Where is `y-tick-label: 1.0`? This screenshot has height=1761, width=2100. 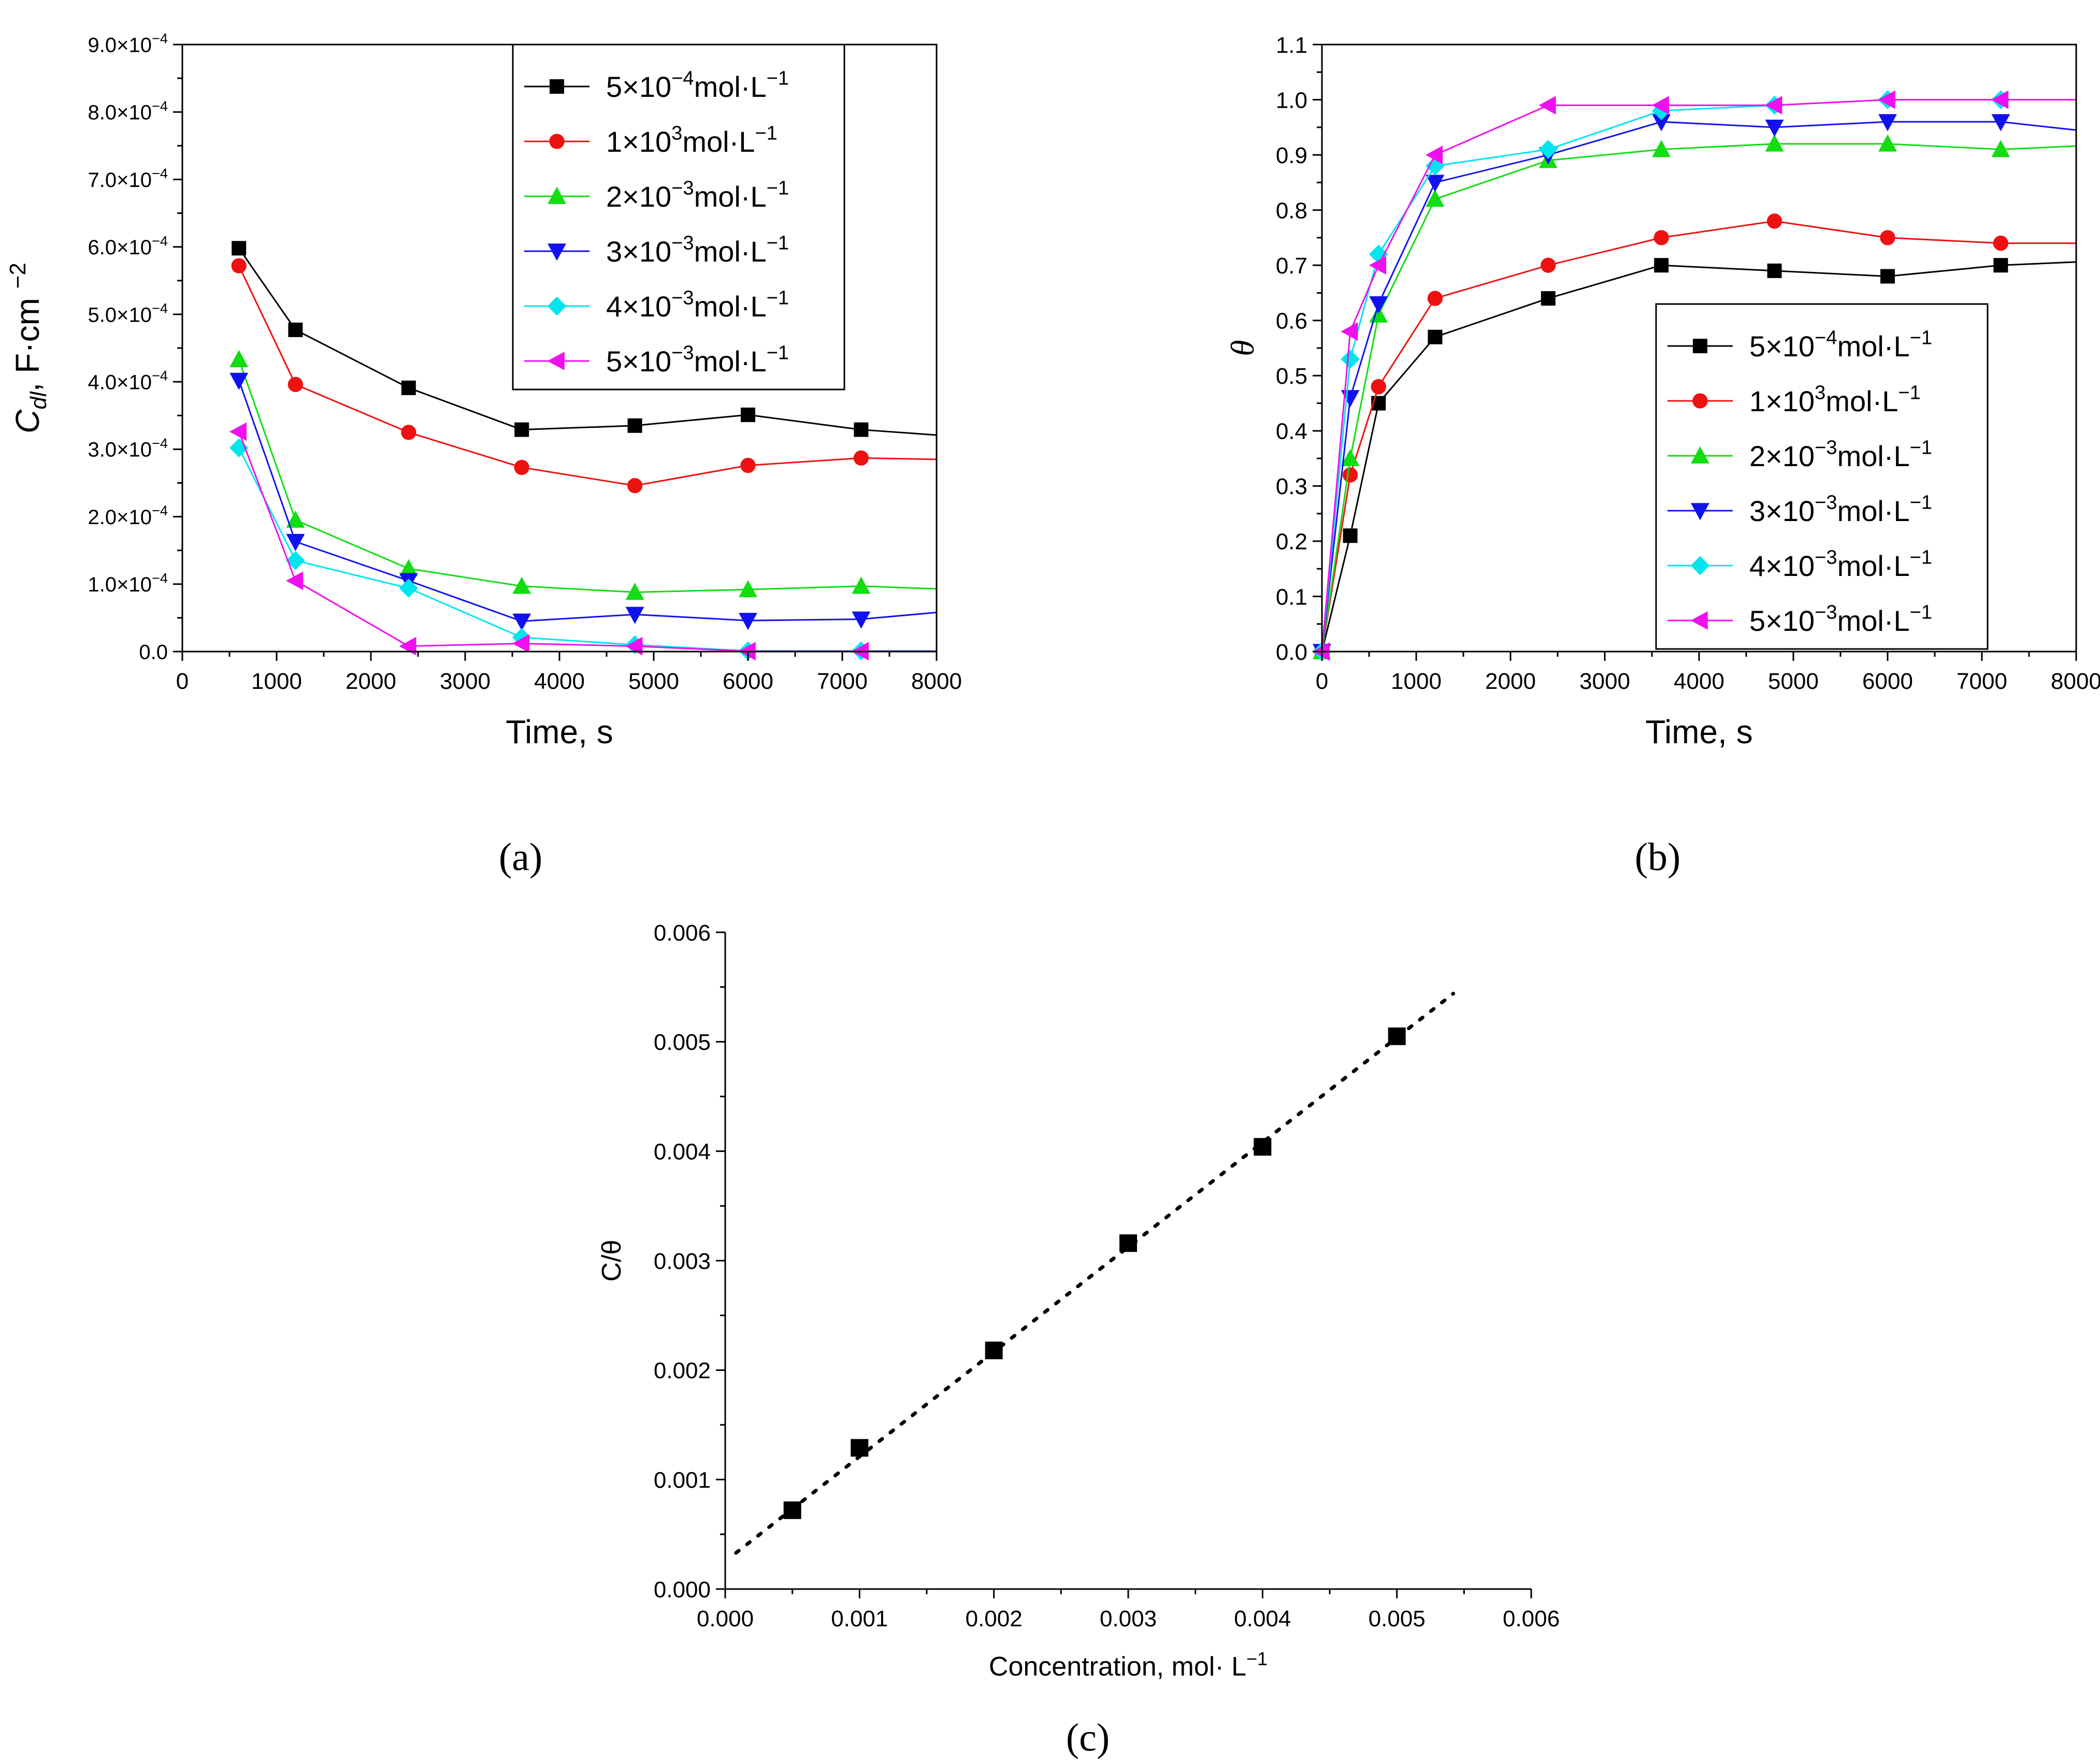
y-tick-label: 1.0 is located at coordinates (1292, 100).